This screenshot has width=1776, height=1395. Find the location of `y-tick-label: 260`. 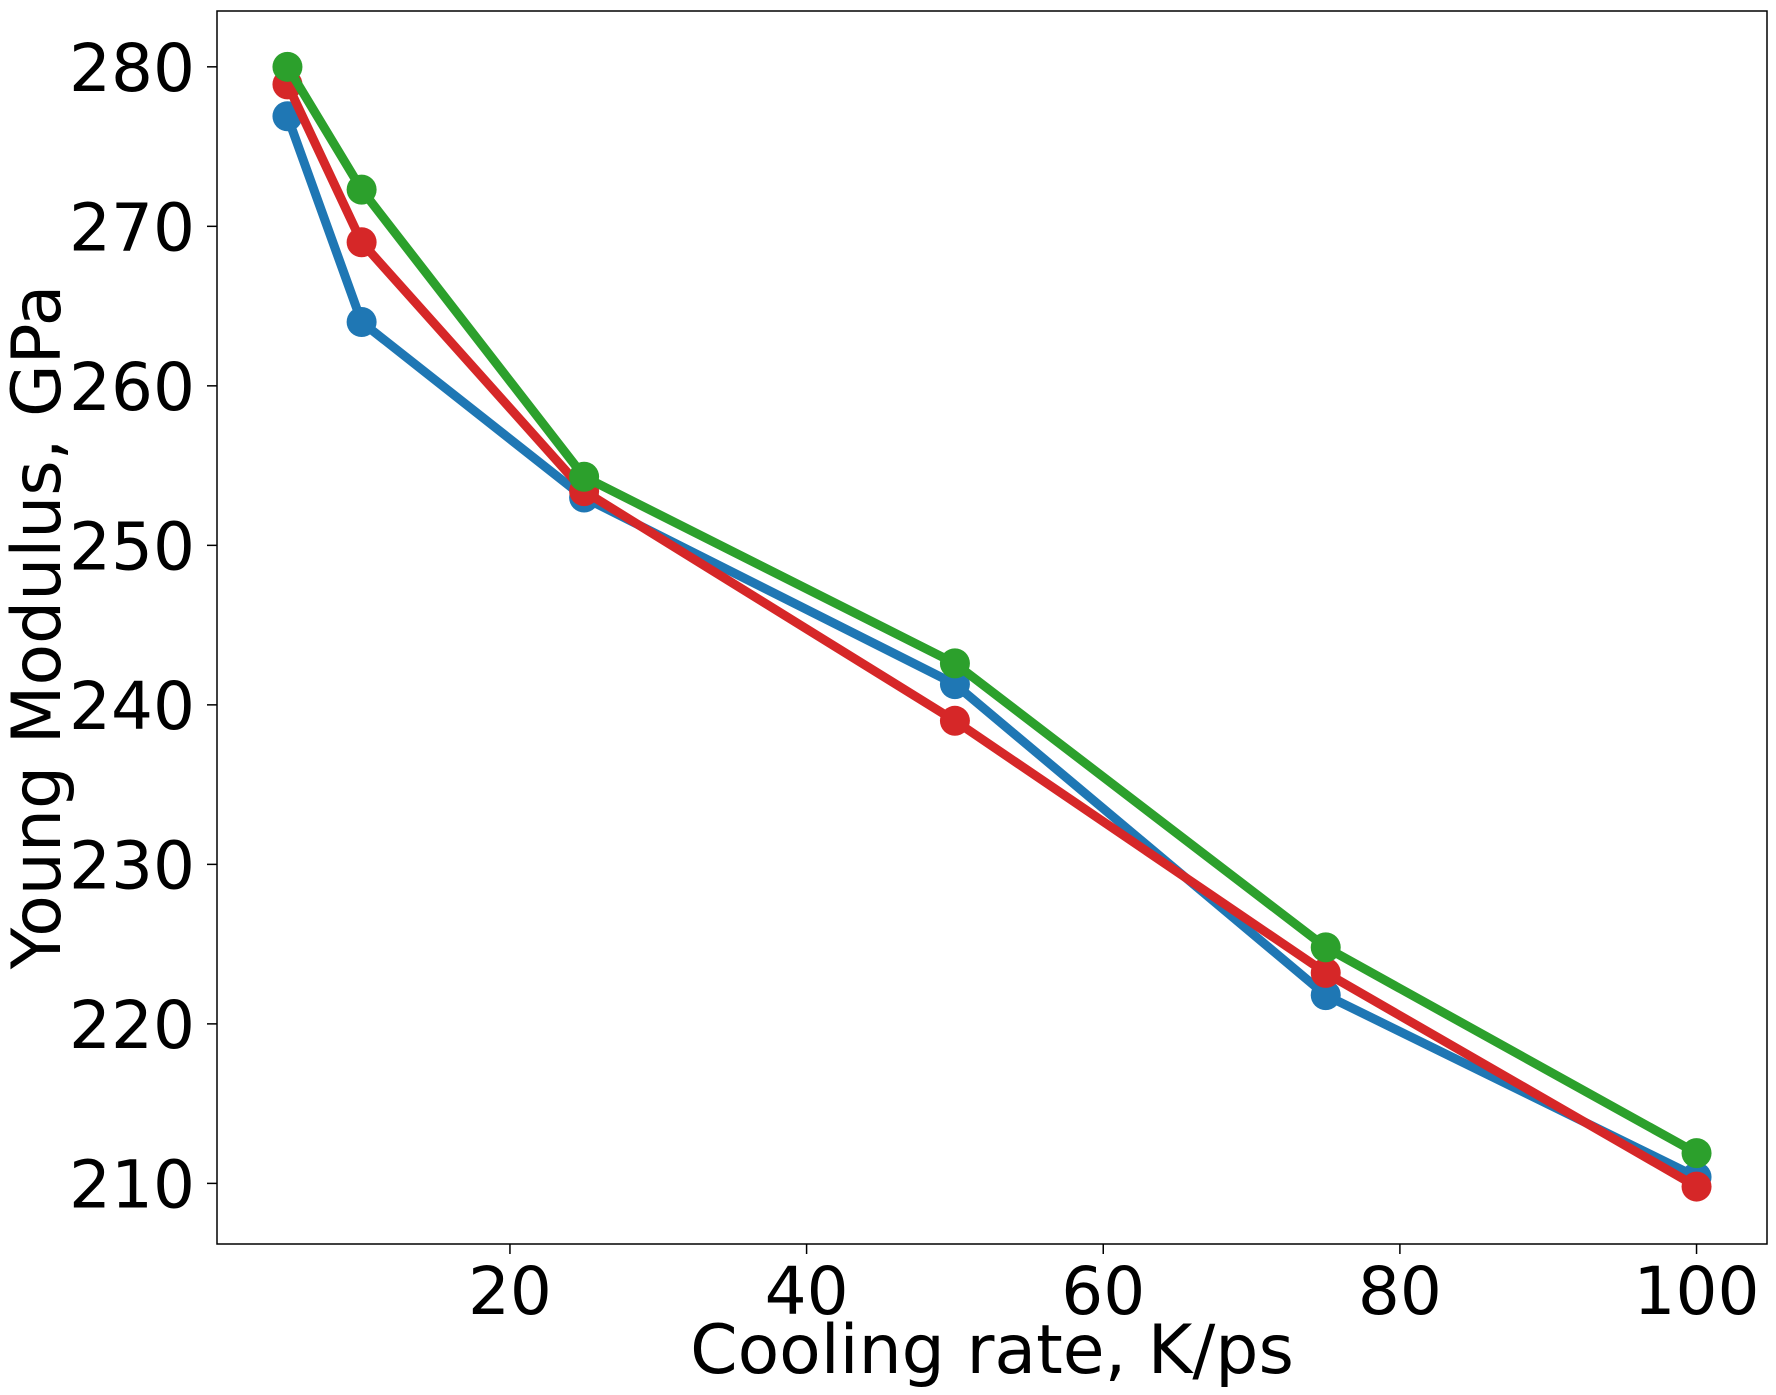

y-tick-label: 260 is located at coordinates (132, 387).